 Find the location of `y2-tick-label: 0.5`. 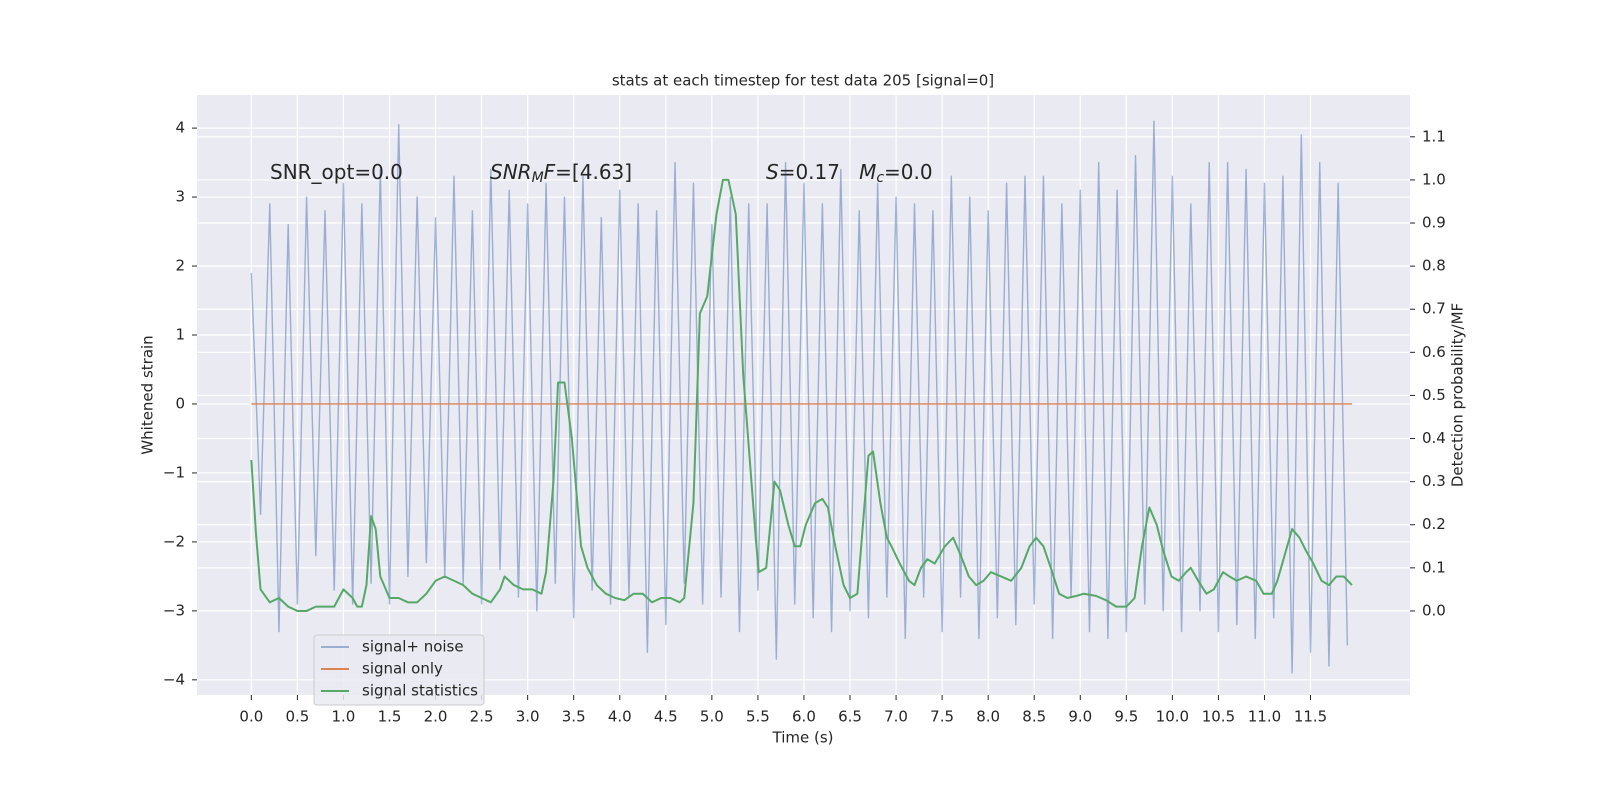

y2-tick-label: 0.5 is located at coordinates (1434, 395).